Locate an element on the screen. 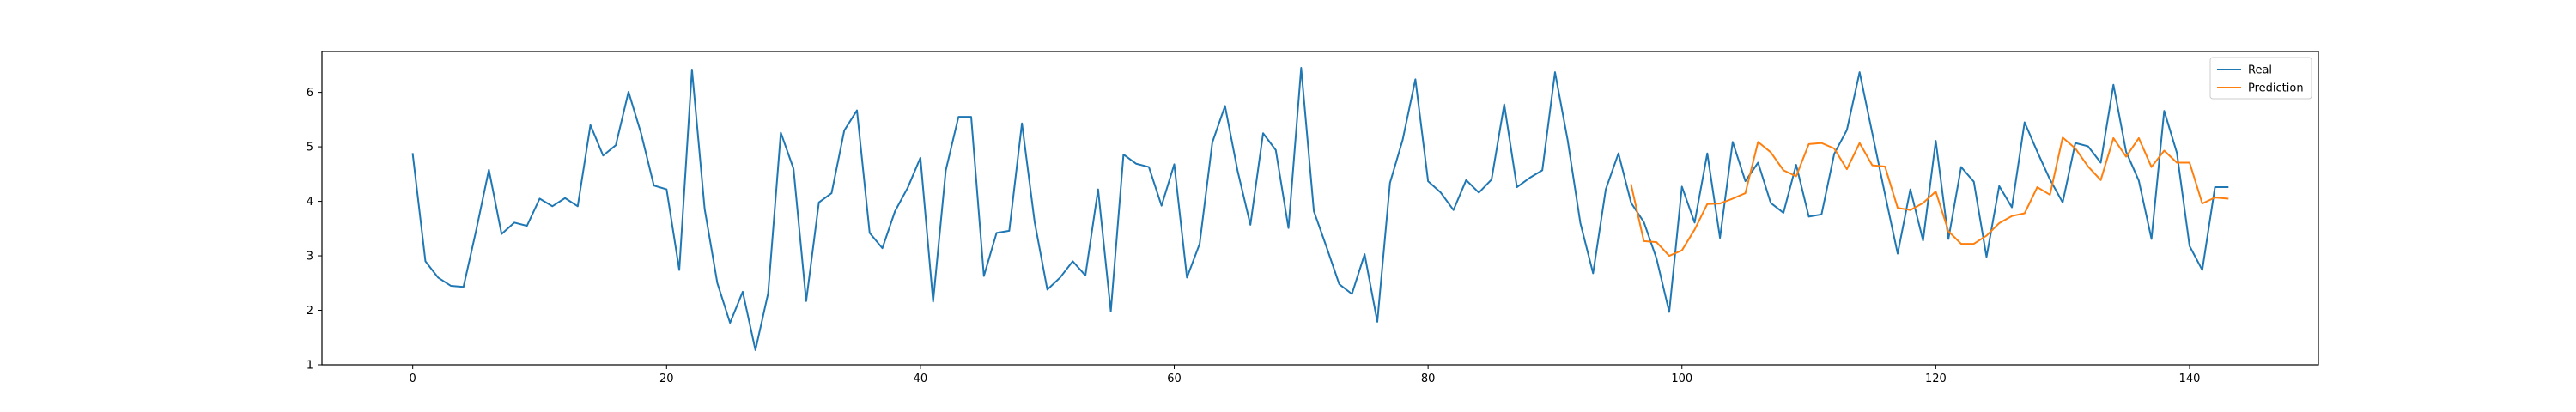  x-tick-label: 40 is located at coordinates (921, 379).